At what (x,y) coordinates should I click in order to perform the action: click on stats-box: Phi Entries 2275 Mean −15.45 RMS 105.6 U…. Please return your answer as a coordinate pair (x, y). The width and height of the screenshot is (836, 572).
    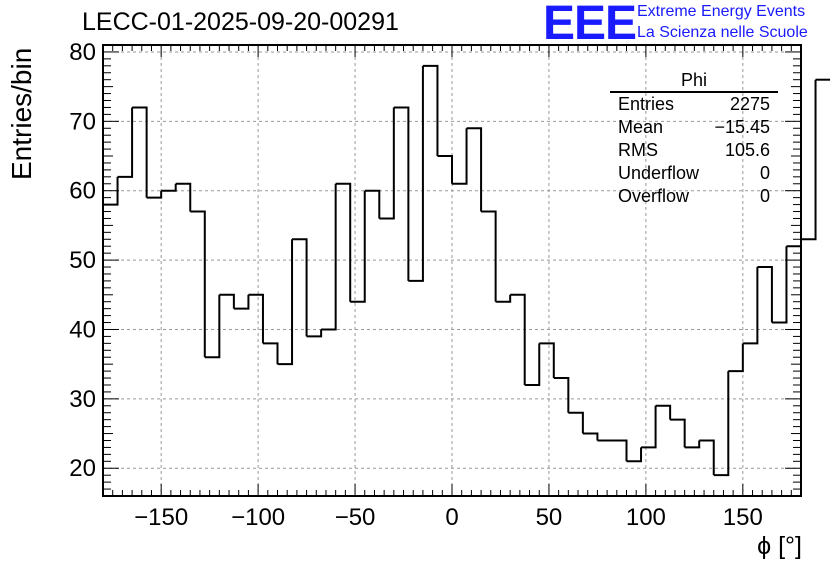
    Looking at the image, I should click on (694, 139).